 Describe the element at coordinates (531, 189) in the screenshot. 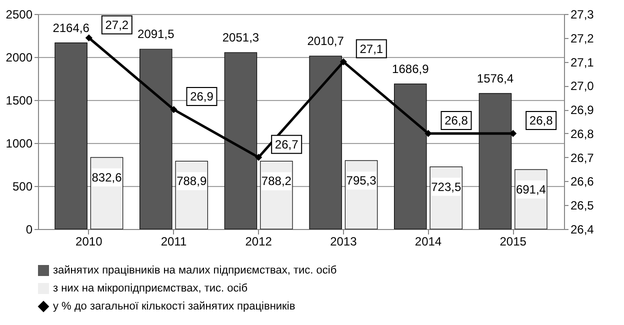

I see `data-label: 691,4` at that location.